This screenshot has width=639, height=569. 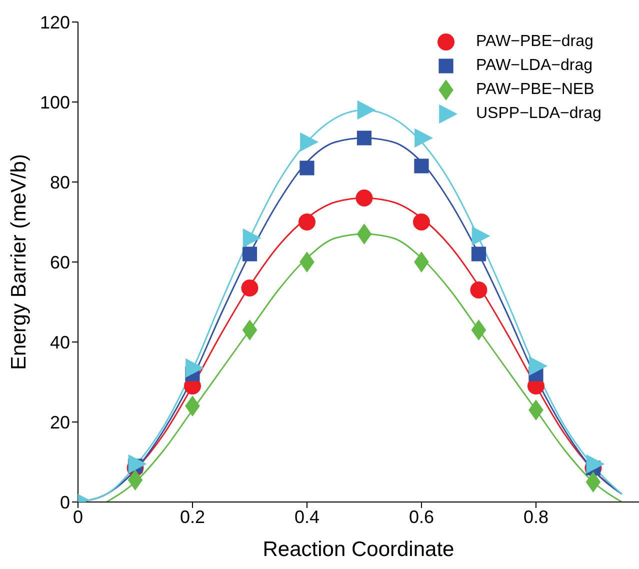 What do you see at coordinates (60, 262) in the screenshot?
I see `y-tick-label: 60` at bounding box center [60, 262].